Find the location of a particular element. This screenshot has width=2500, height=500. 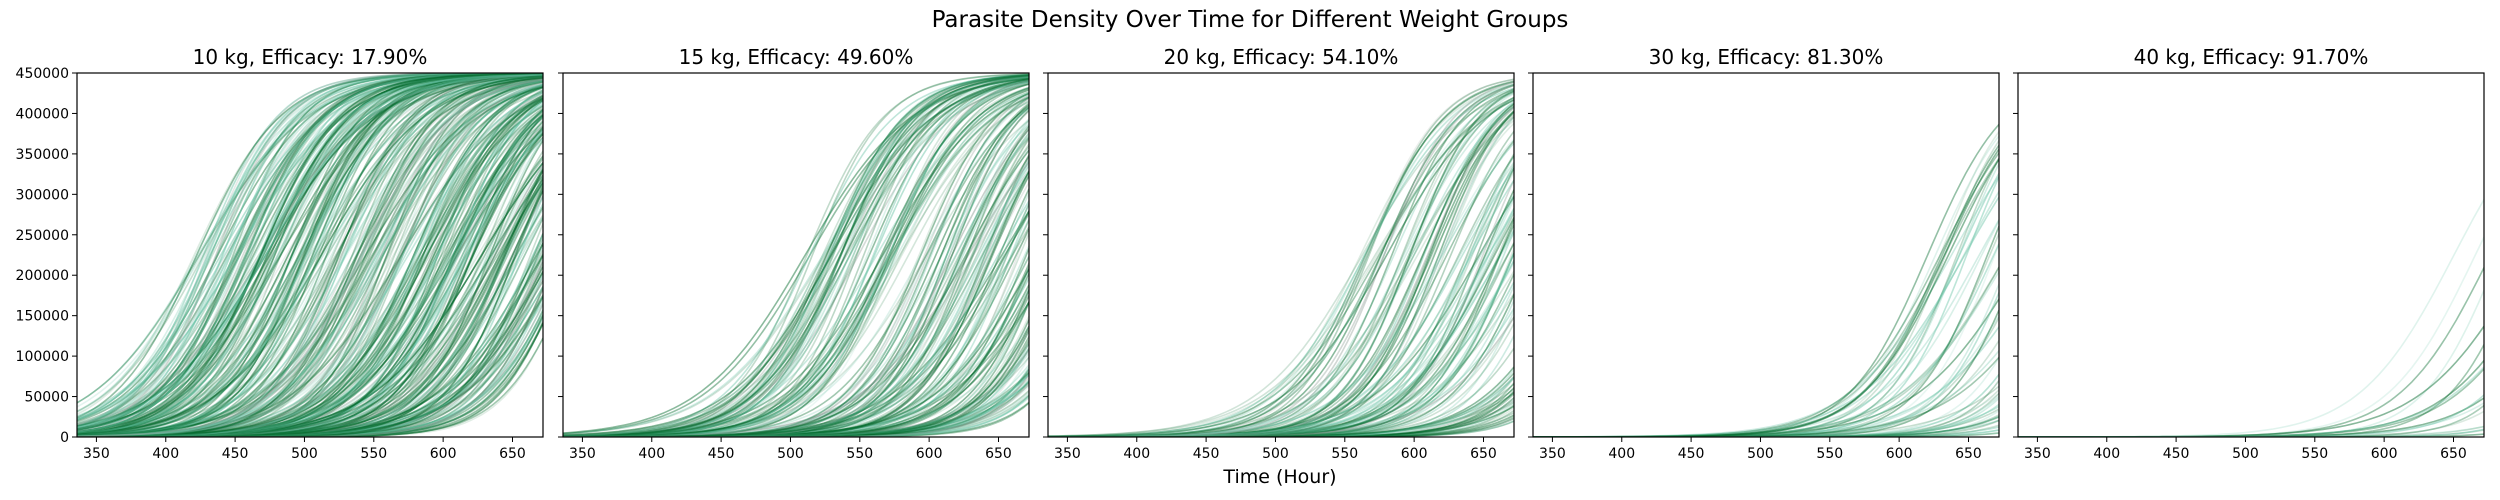

panel-title: 15 kg, Efficacy: 49.60% is located at coordinates (796, 57).